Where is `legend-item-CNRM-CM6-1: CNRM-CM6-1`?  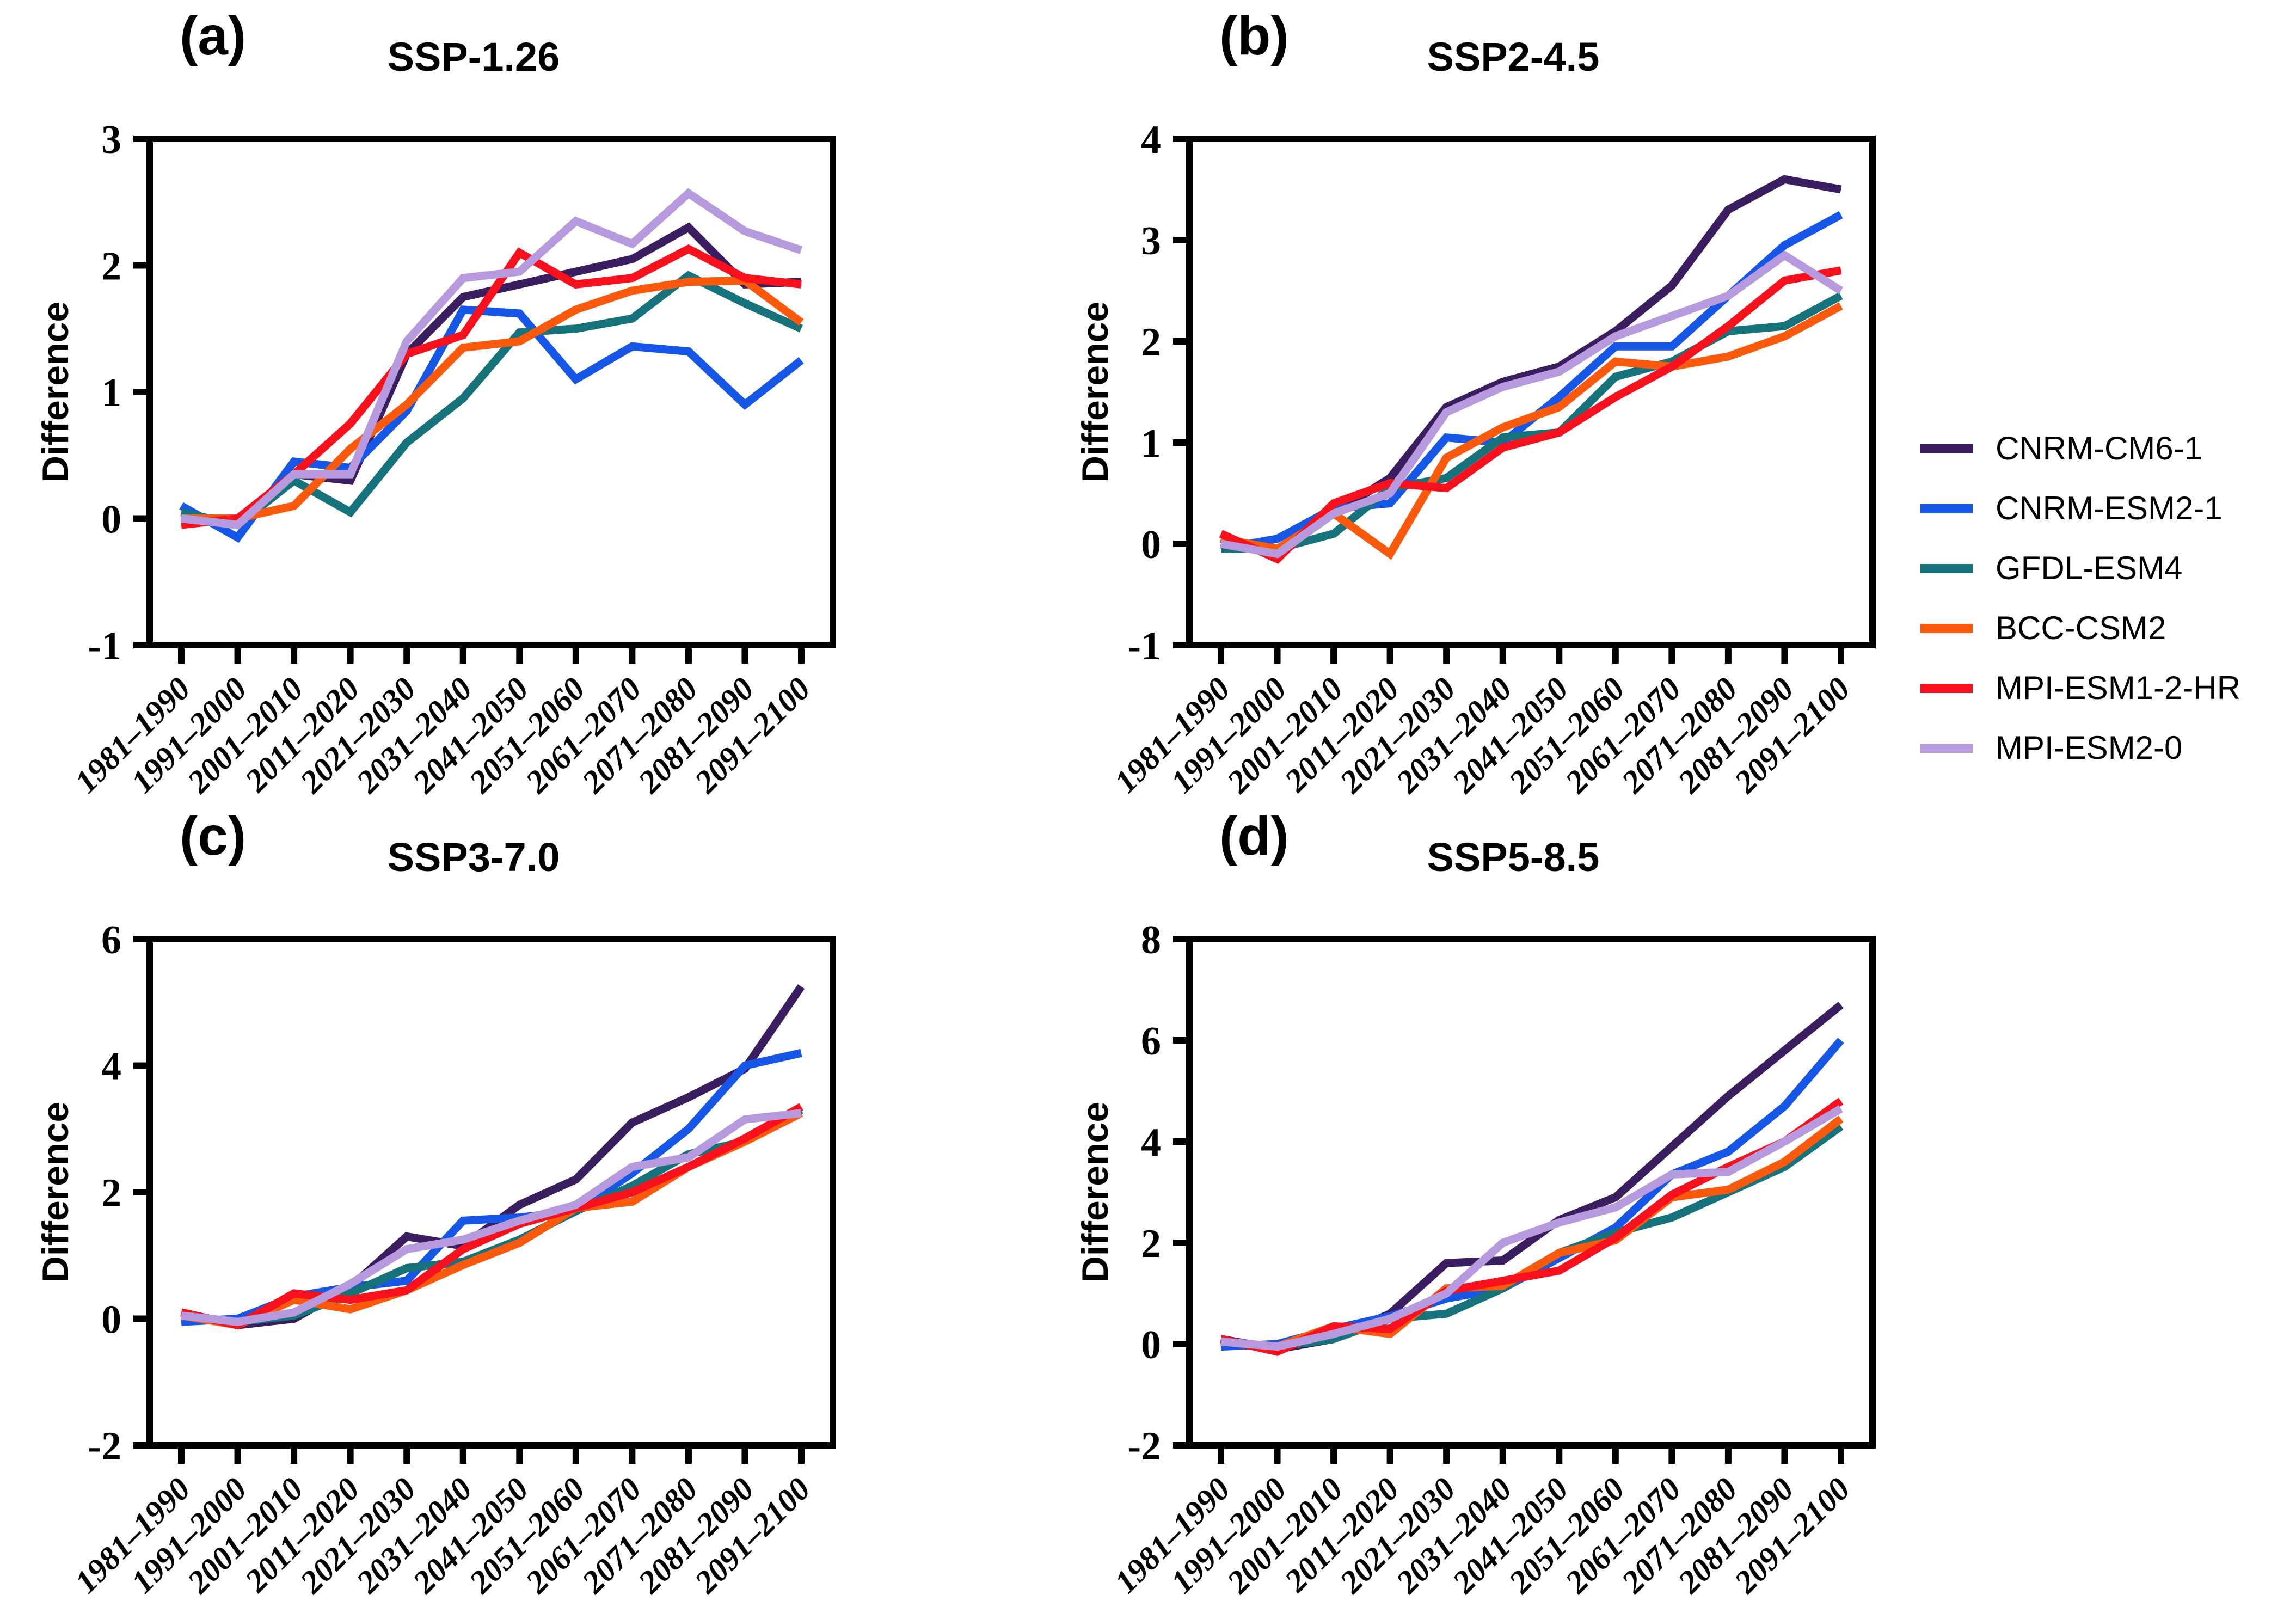 legend-item-CNRM-CM6-1: CNRM-CM6-1 is located at coordinates (2080, 448).